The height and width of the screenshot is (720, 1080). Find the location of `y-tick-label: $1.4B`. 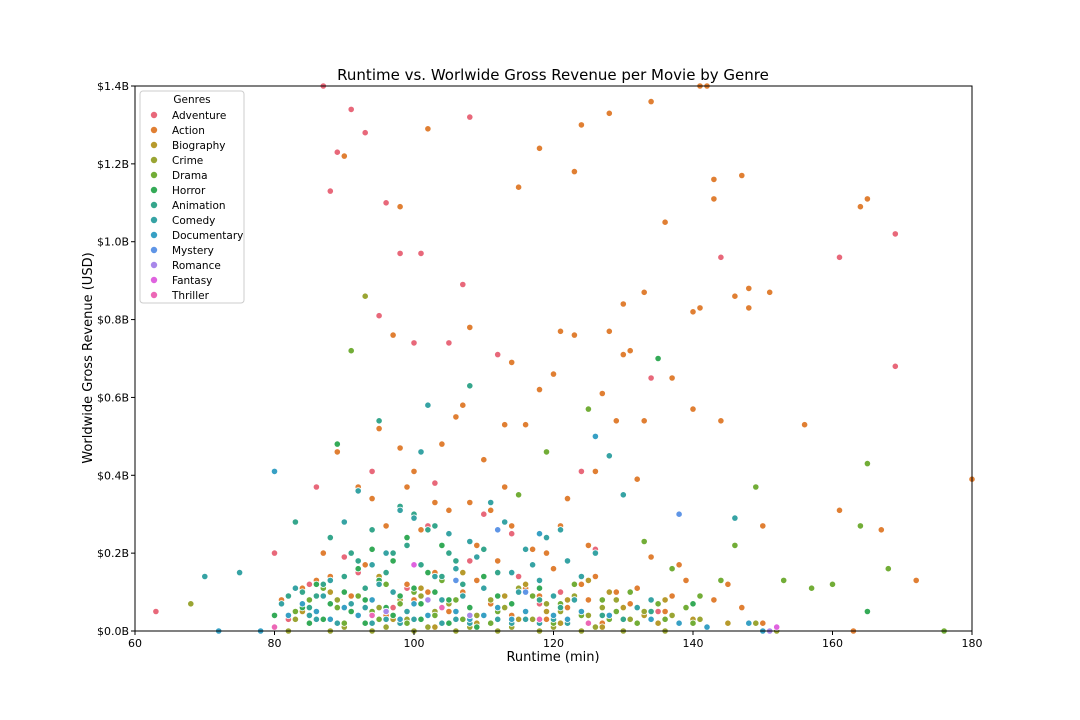

y-tick-label: $1.4B is located at coordinates (113, 86).